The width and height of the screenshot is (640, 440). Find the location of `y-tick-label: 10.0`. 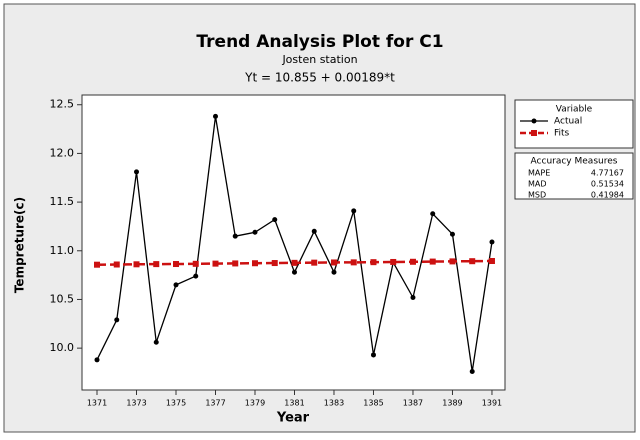

y-tick-label: 10.0 is located at coordinates (62, 347).